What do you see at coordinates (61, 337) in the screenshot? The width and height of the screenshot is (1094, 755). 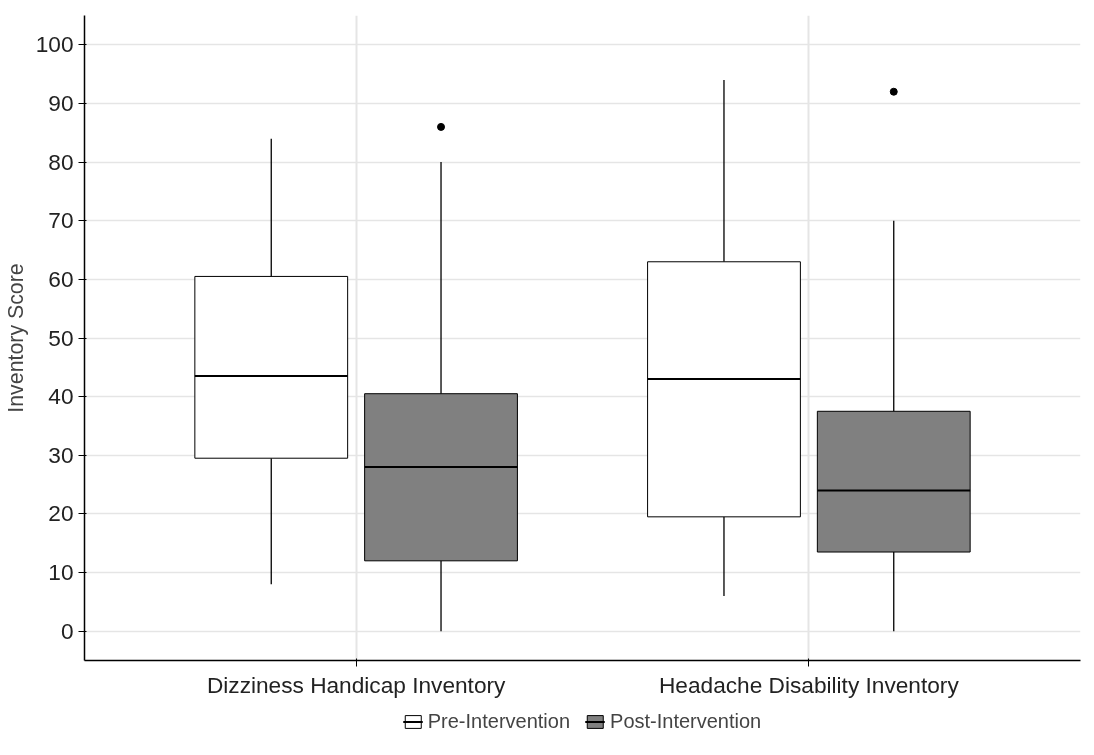 I see `y-tick-label: 50` at bounding box center [61, 337].